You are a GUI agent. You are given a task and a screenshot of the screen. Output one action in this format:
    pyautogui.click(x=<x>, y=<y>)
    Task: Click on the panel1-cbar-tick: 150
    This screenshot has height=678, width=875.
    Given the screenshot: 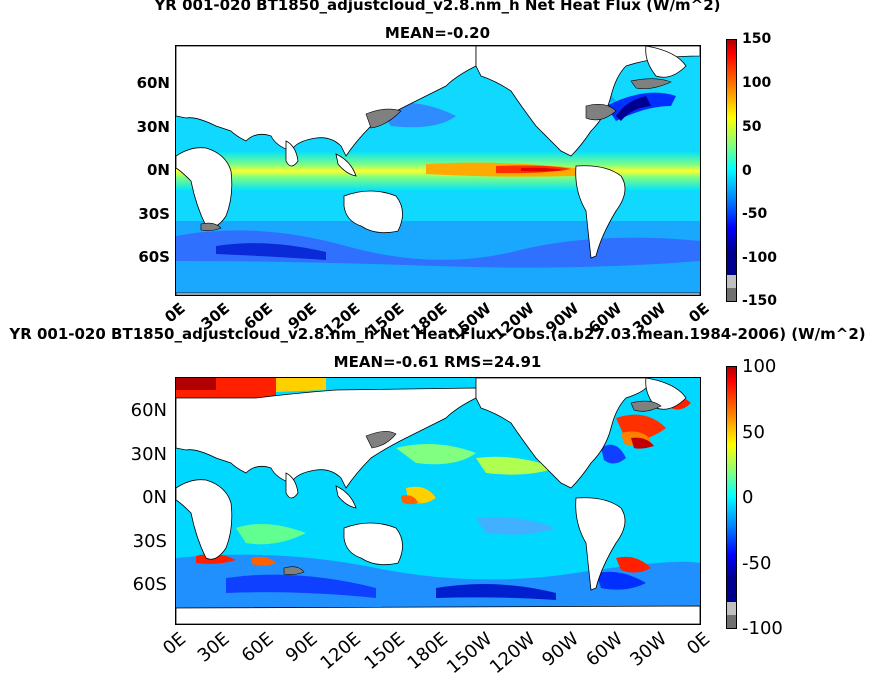 What is the action you would take?
    pyautogui.click(x=757, y=39)
    